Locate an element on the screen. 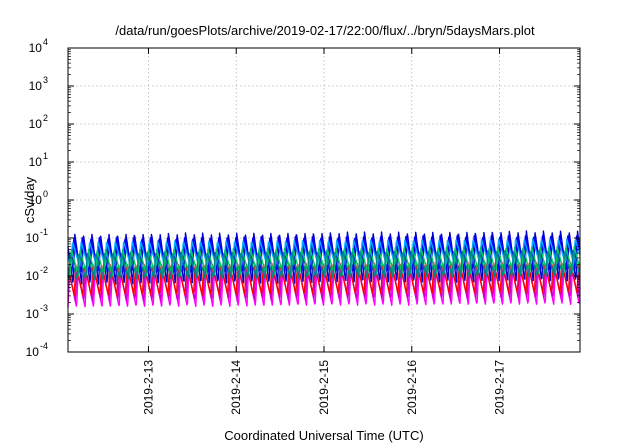 This screenshot has height=448, width=640. series-group is located at coordinates (324, 269).